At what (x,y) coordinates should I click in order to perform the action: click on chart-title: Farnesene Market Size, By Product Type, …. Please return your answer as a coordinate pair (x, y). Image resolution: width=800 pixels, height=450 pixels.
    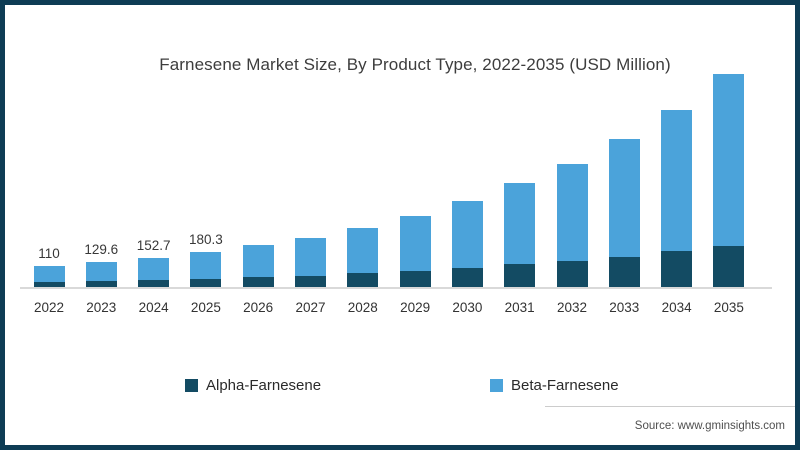
    Looking at the image, I should click on (415, 64).